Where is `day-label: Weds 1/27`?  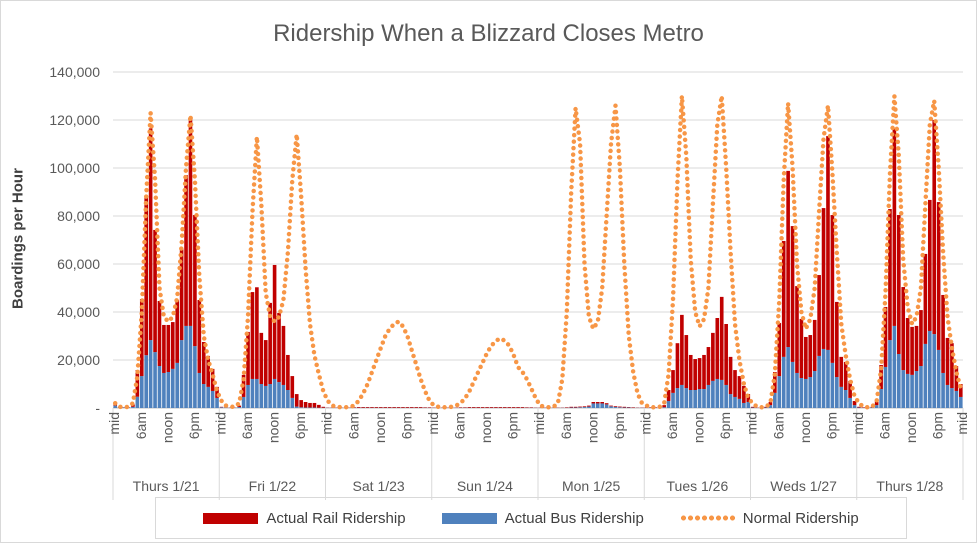 day-label: Weds 1/27 is located at coordinates (803, 486).